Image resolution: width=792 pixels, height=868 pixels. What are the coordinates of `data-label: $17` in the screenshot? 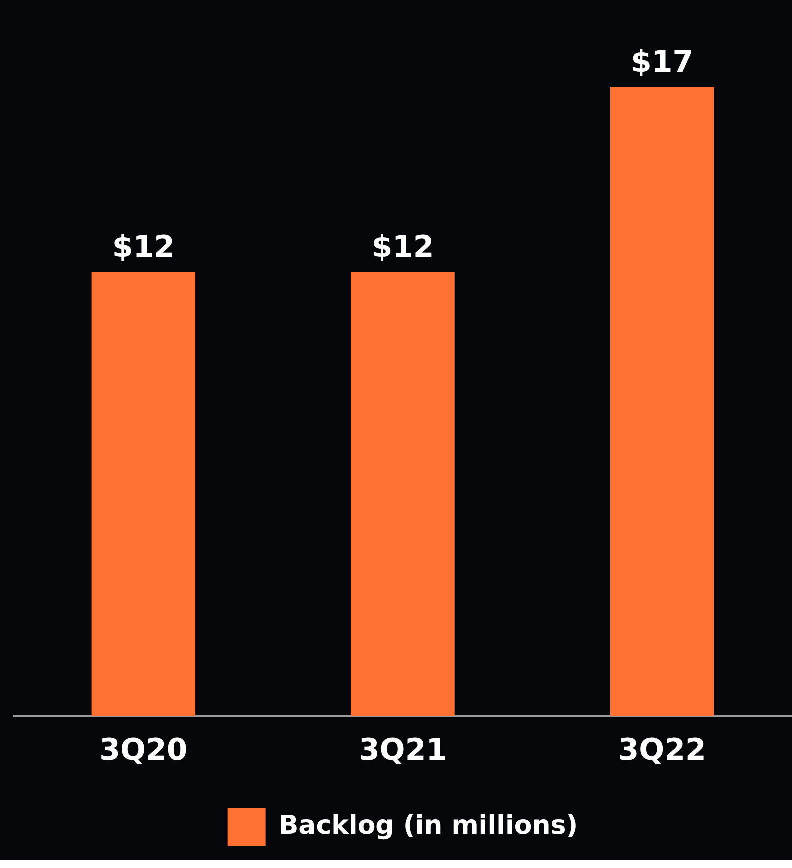 It's located at (662, 62).